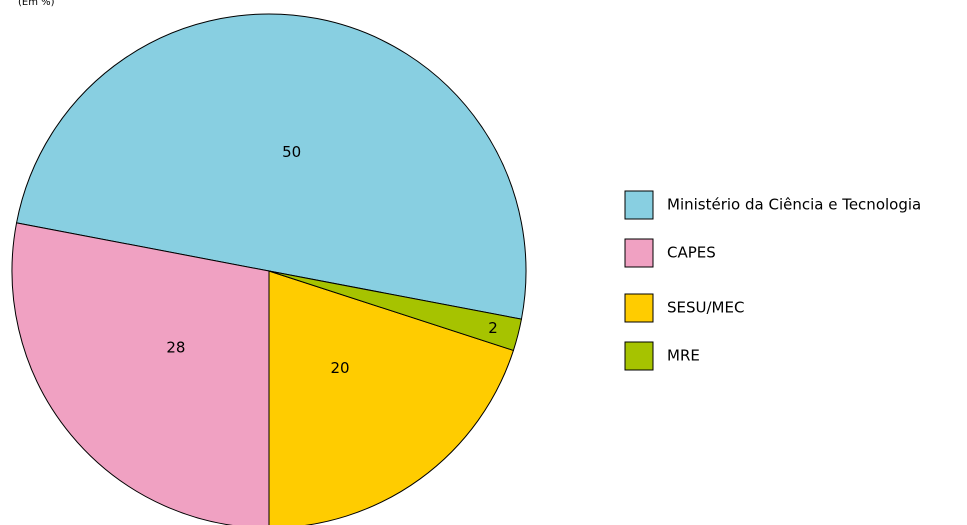 The height and width of the screenshot is (525, 967). Describe the element at coordinates (705, 308) in the screenshot. I see `legend-label: SESU/MEC` at that location.